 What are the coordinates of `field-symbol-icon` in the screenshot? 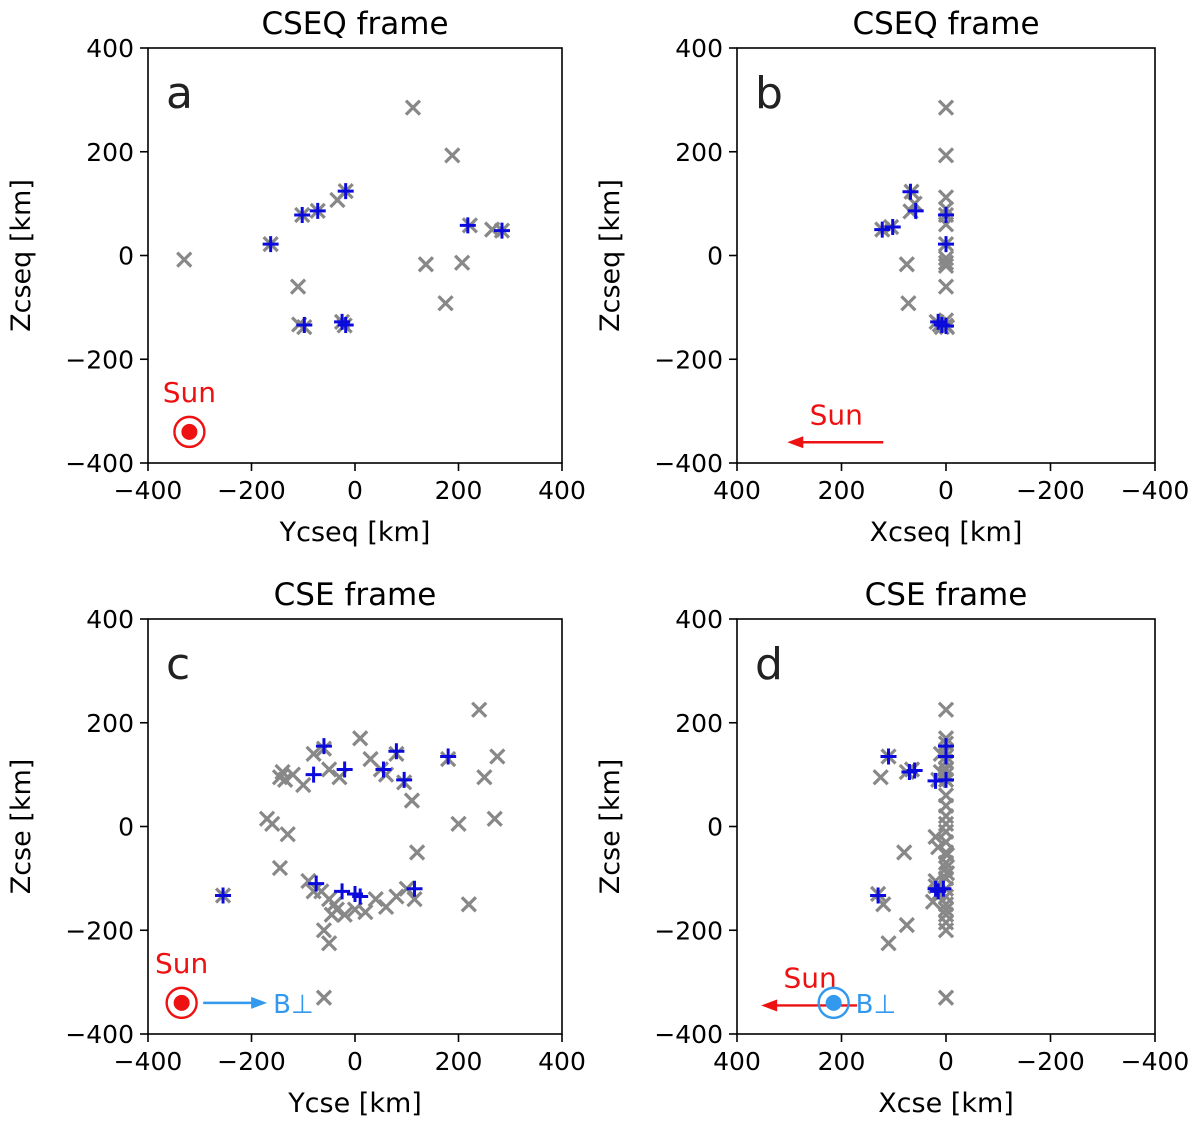 It's located at (833, 1003).